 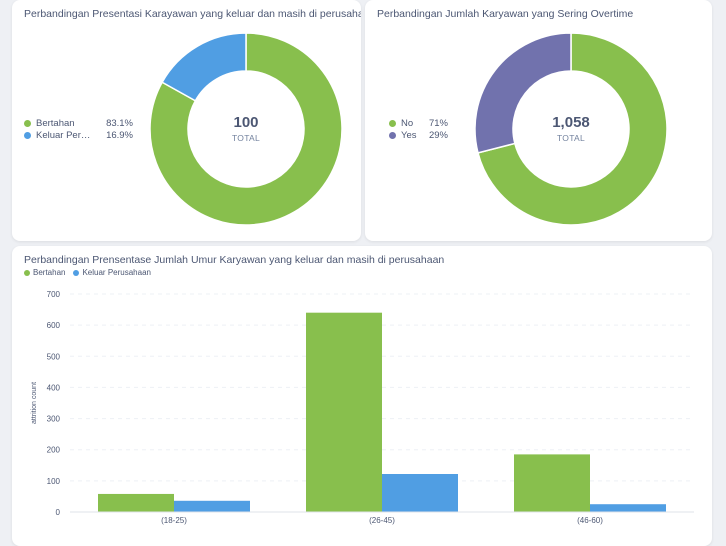 I want to click on y-tick-label: 400, so click(x=54, y=387).